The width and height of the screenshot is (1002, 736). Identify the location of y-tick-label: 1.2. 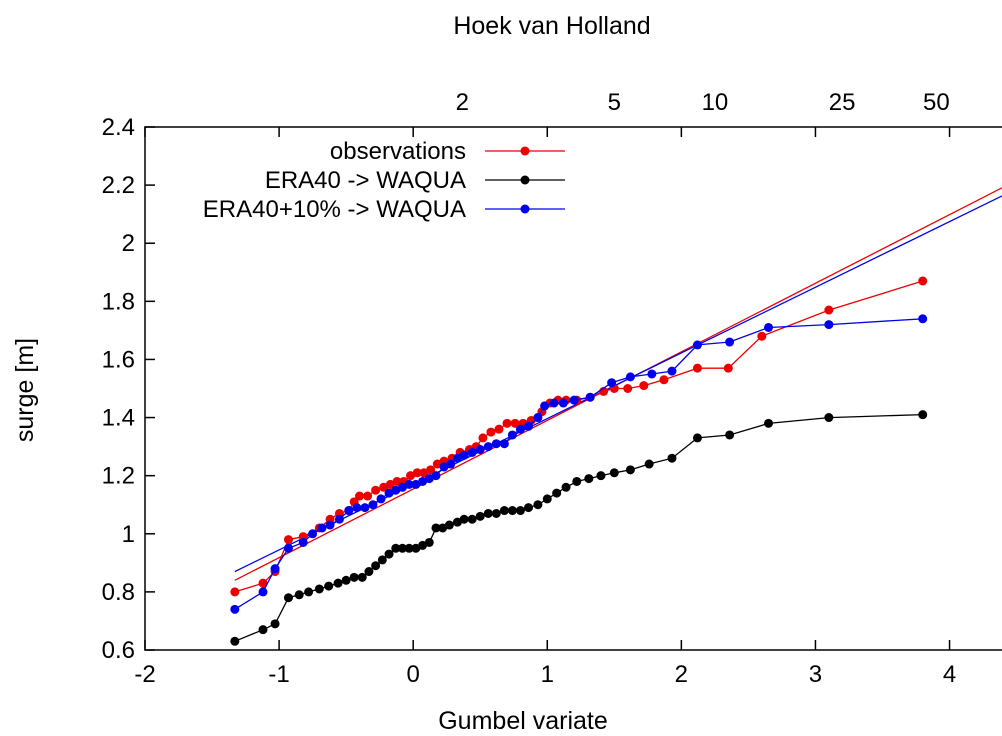
(118, 476).